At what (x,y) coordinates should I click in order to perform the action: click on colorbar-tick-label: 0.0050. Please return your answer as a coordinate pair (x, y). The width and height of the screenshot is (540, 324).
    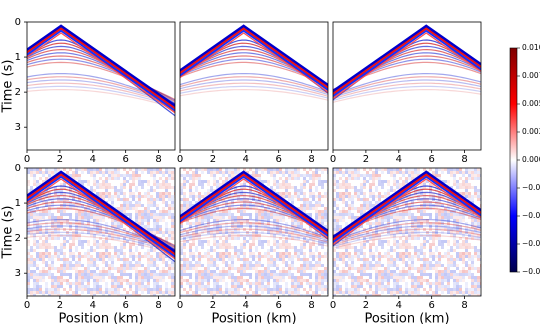
    Looking at the image, I should click on (531, 103).